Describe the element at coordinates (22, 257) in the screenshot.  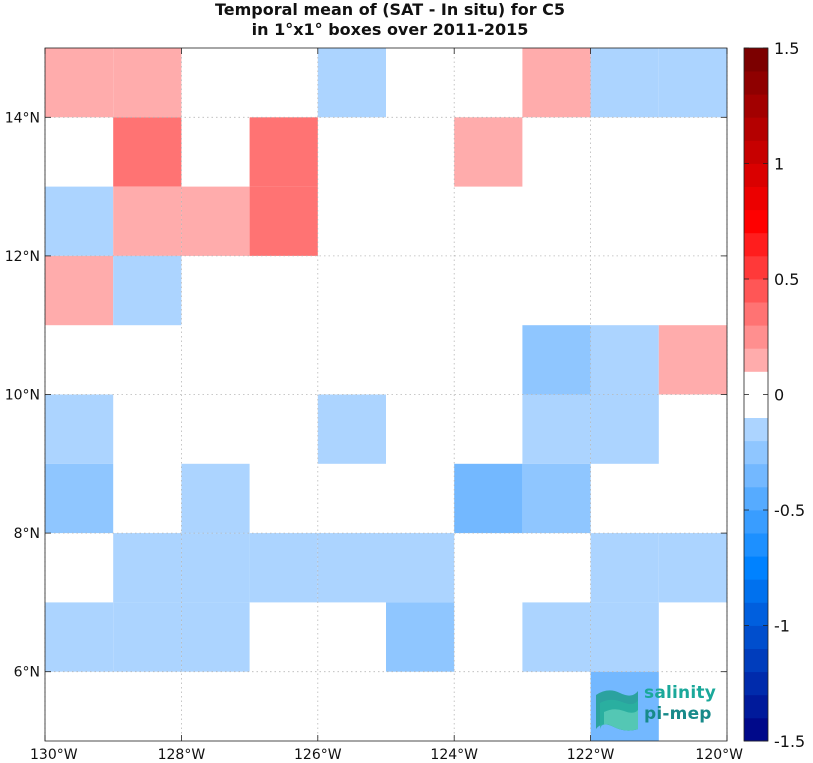
I see `y-tick-label: 12°N` at that location.